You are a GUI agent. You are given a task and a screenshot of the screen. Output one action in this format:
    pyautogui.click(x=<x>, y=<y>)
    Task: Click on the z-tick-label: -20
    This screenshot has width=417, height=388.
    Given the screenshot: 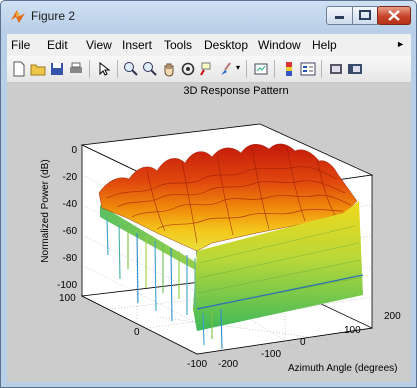 What is the action you would take?
    pyautogui.click(x=70, y=177)
    